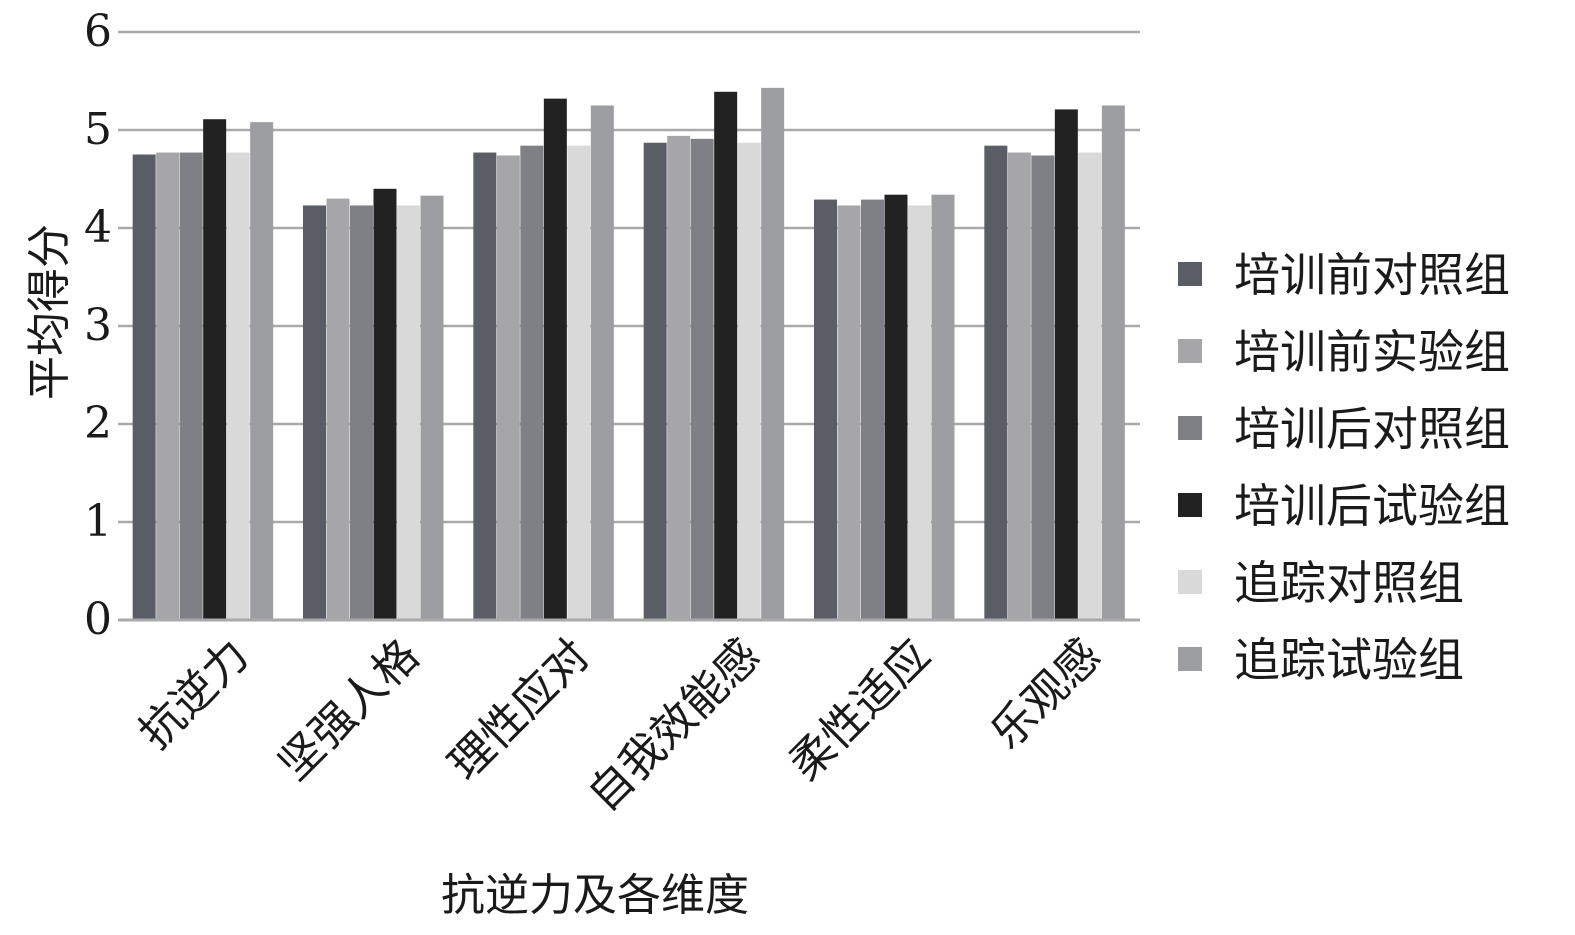 The width and height of the screenshot is (1575, 935). What do you see at coordinates (595, 895) in the screenshot?
I see `x-axis-title: 抗逆力及各维度` at bounding box center [595, 895].